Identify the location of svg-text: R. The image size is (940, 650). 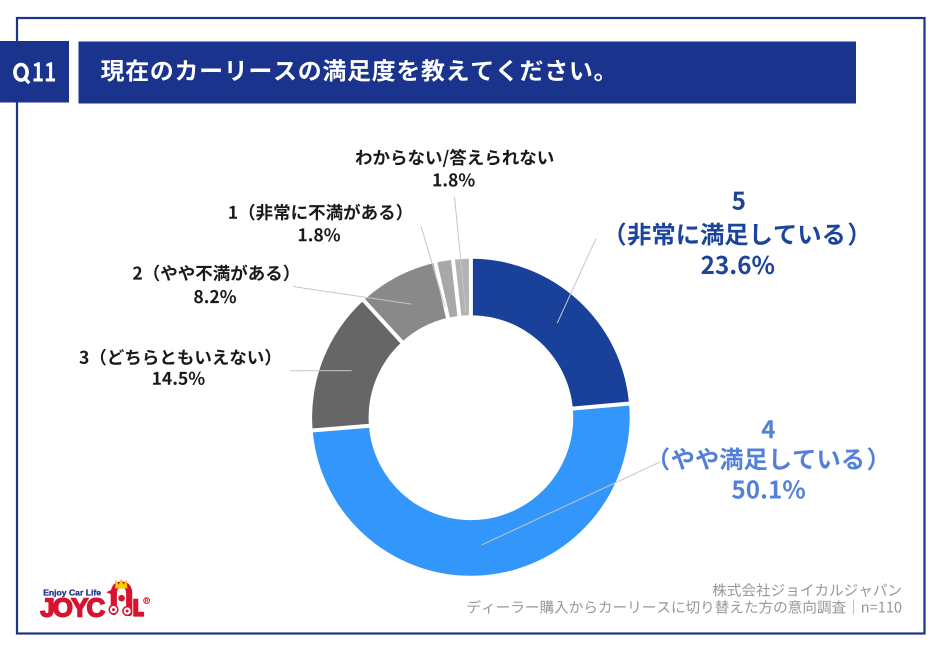
(147, 602).